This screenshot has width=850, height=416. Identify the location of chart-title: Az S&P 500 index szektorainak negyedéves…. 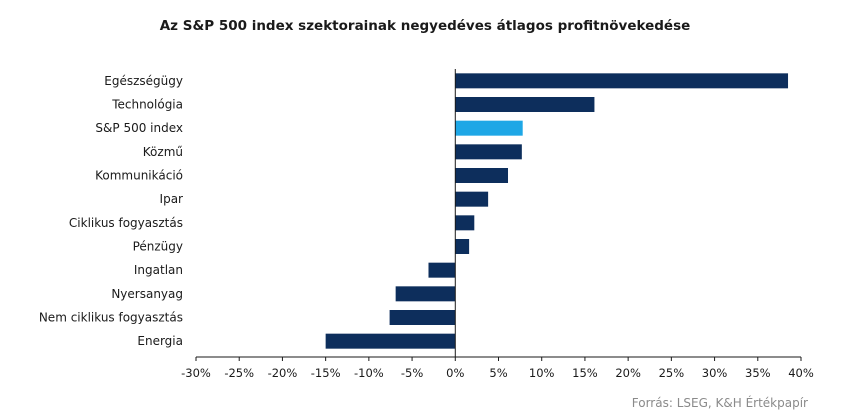
(425, 26).